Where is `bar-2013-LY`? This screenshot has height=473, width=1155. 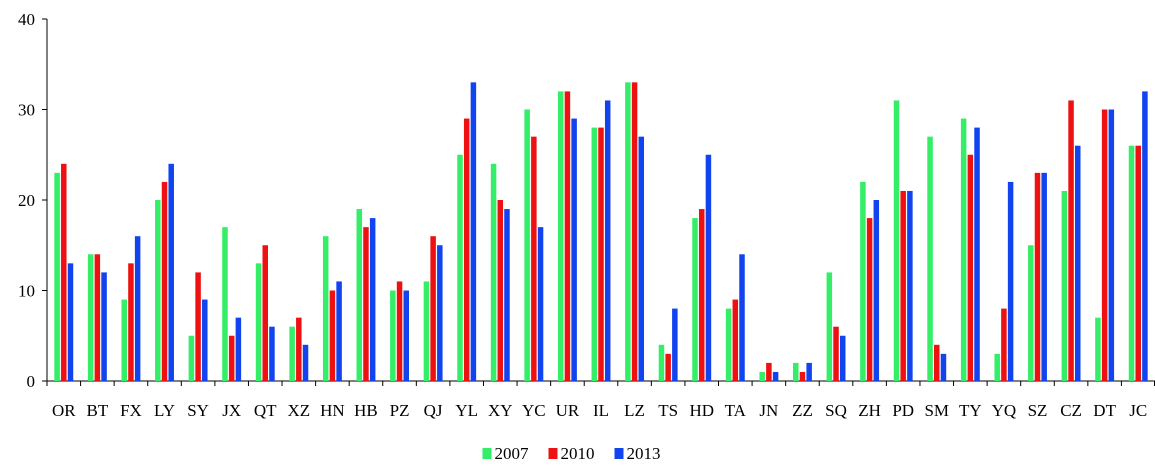 bar-2013-LY is located at coordinates (171, 272).